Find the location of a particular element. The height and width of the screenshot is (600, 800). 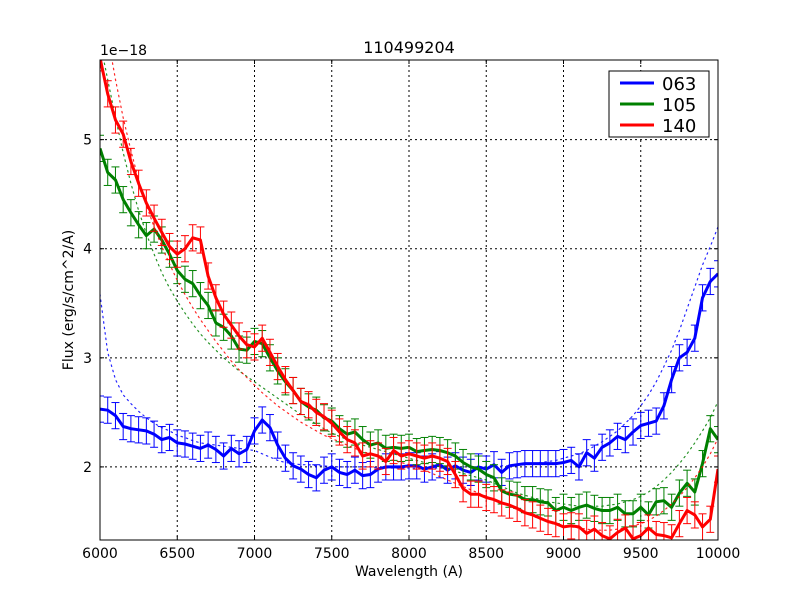

y-tick-label: 2 is located at coordinates (87, 468).